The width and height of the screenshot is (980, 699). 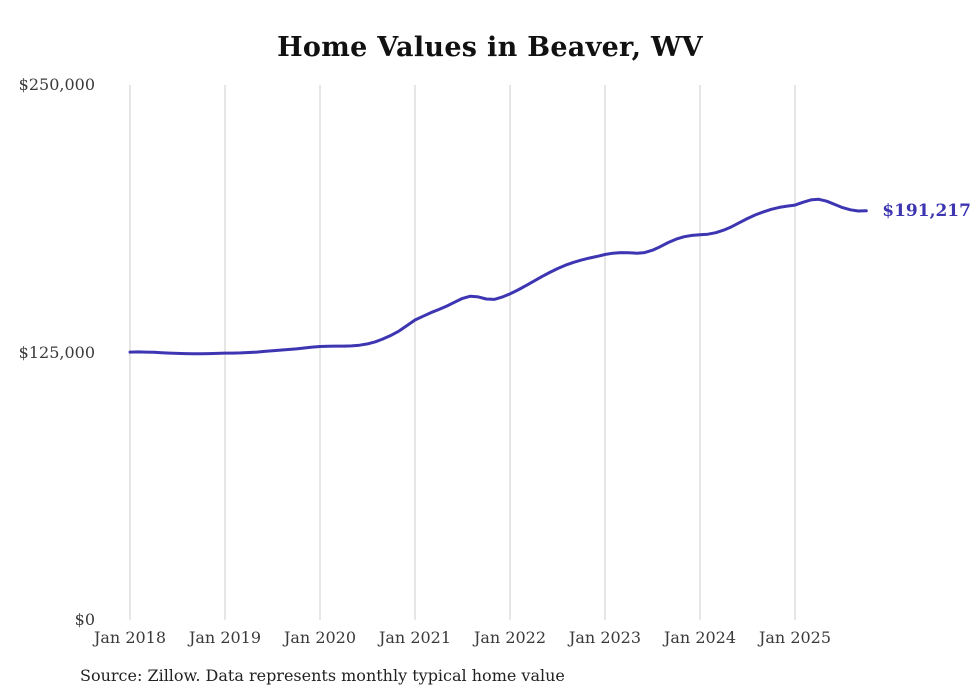 I want to click on chart-title: Home Values in Beaver, WV, so click(x=490, y=47).